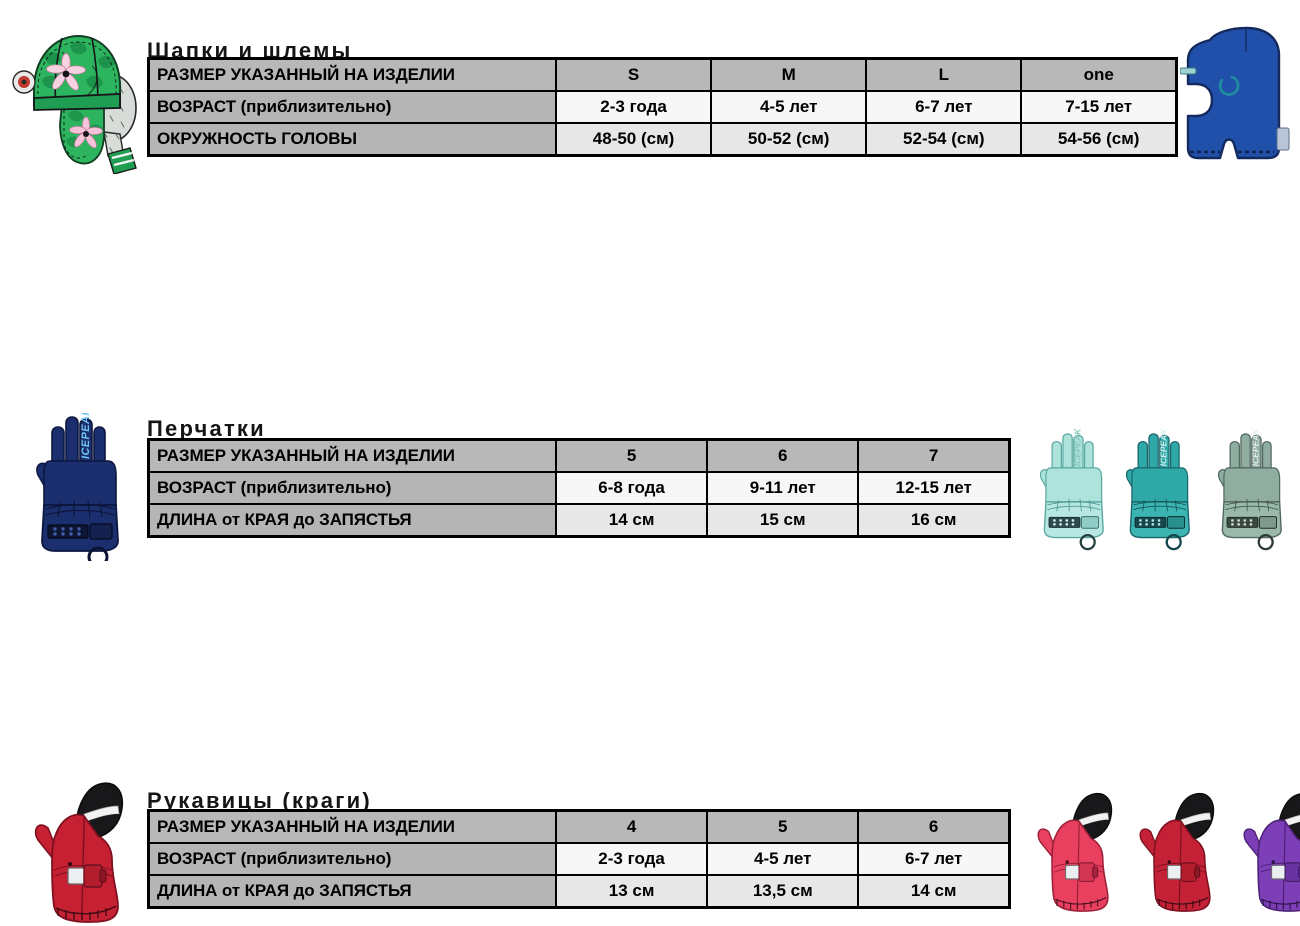  What do you see at coordinates (77, 487) in the screenshot?
I see `glove-navy-image: ICEPEAK` at bounding box center [77, 487].